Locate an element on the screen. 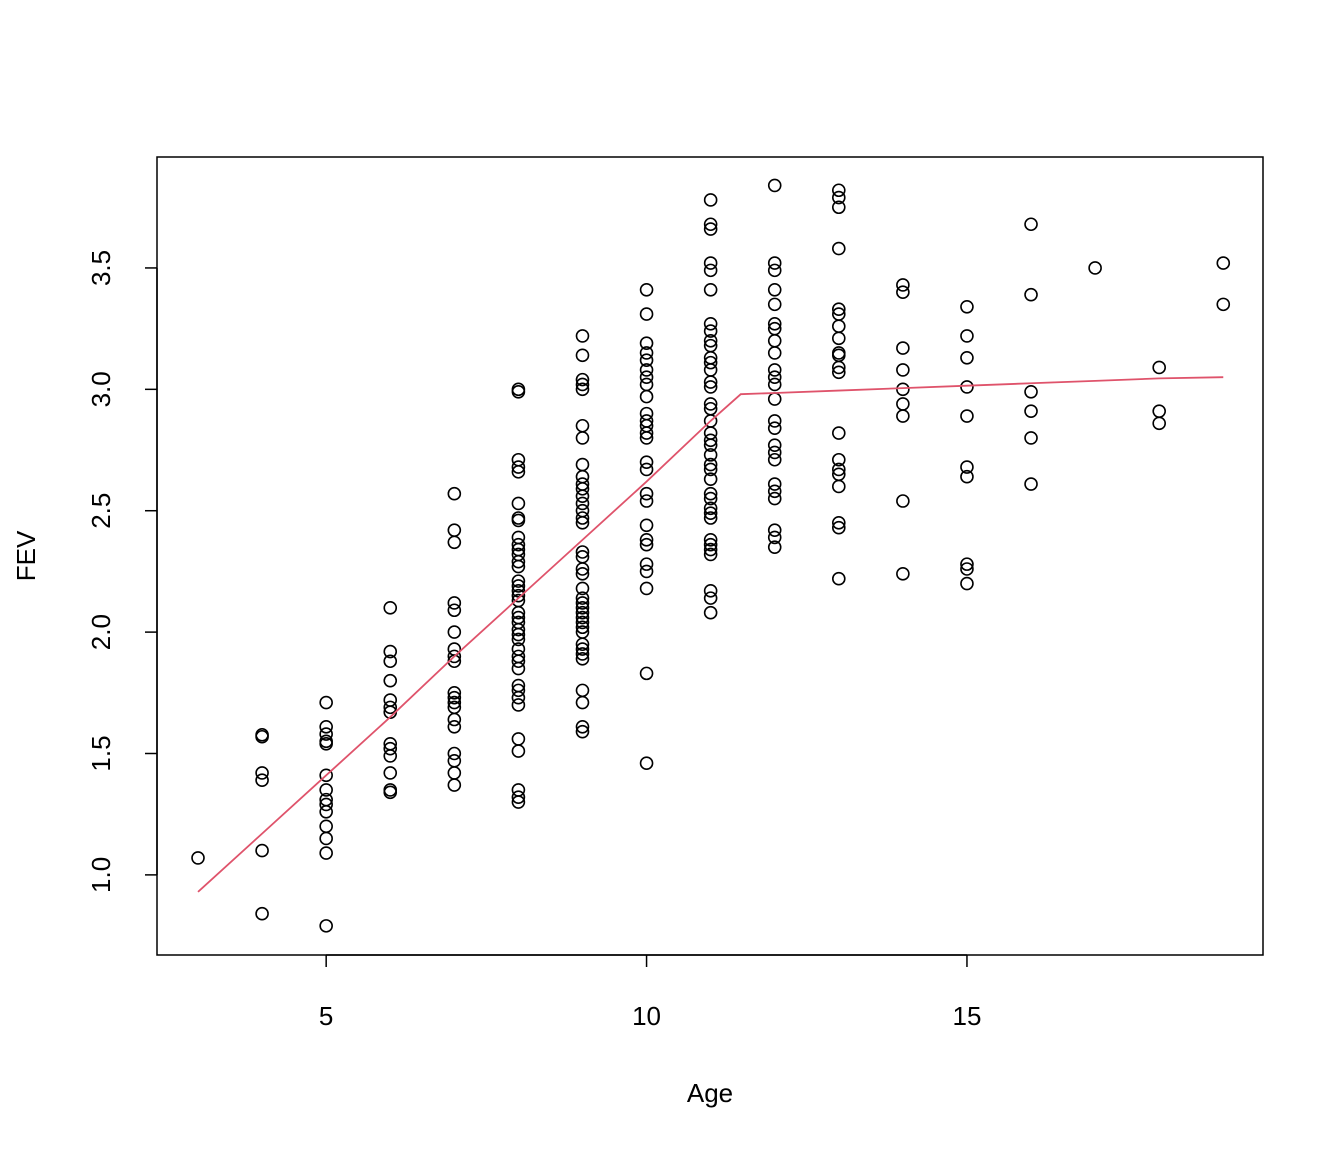  y-tick-label: 1.0 is located at coordinates (101, 875).